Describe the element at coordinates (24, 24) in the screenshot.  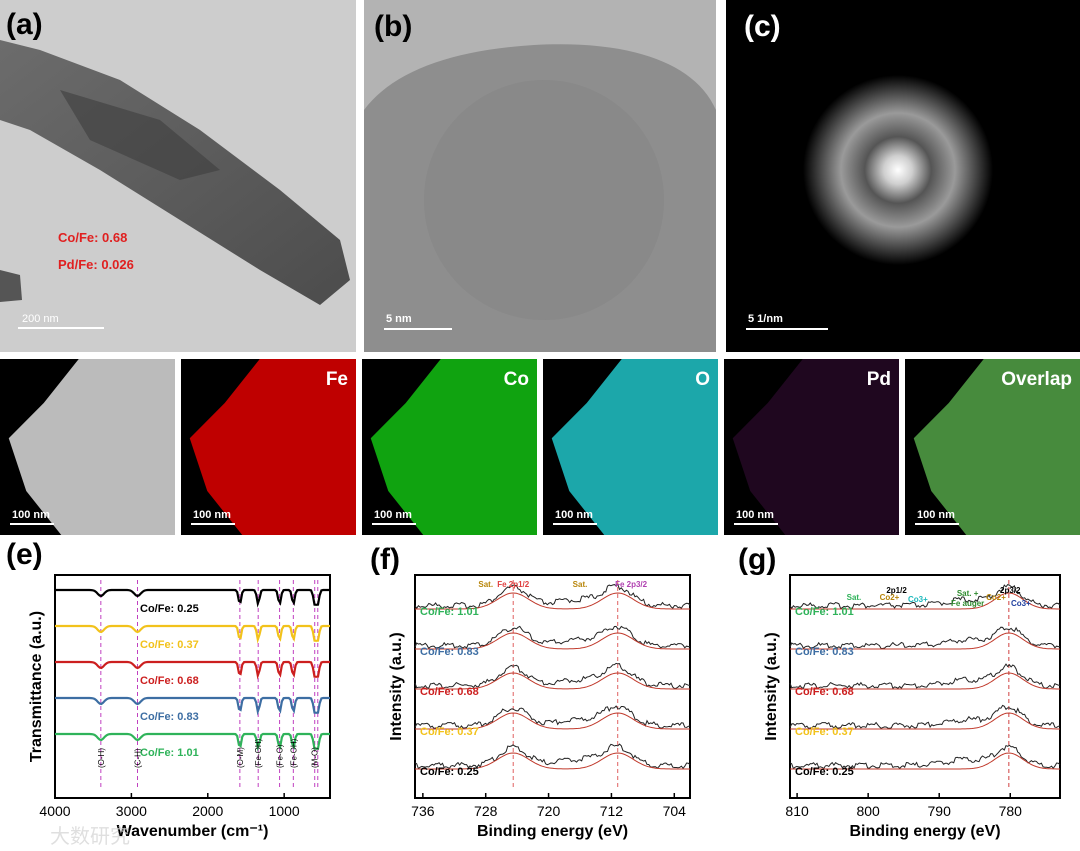
I see `panel-label-a: (a)` at that location.